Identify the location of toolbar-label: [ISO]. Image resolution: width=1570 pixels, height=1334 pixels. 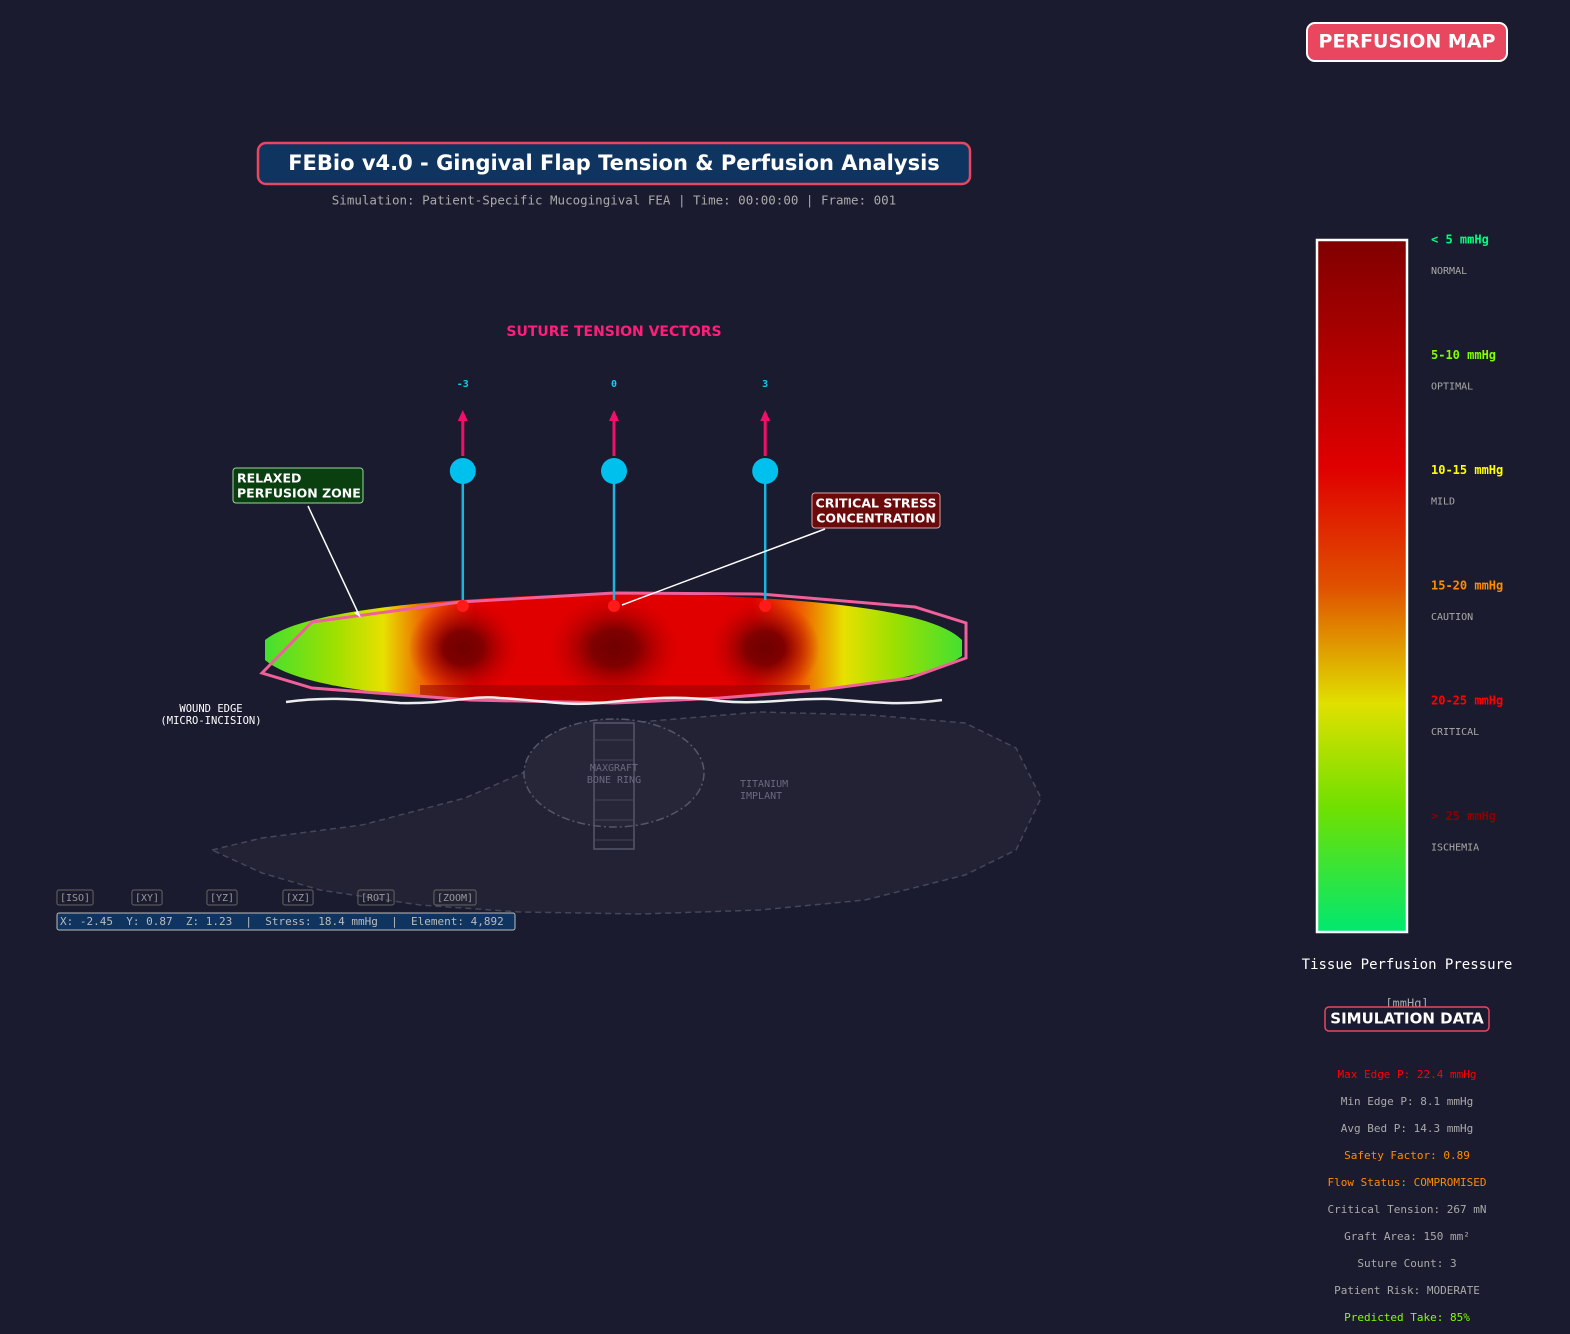
(75, 898).